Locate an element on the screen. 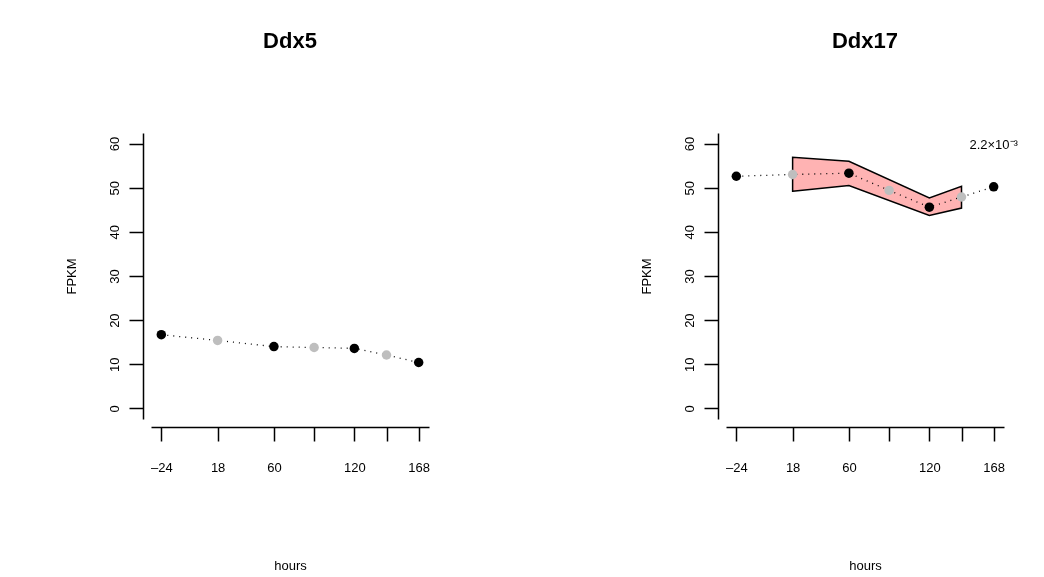 The height and width of the screenshot is (577, 1044). chart-title: Ddx17 is located at coordinates (865, 40).